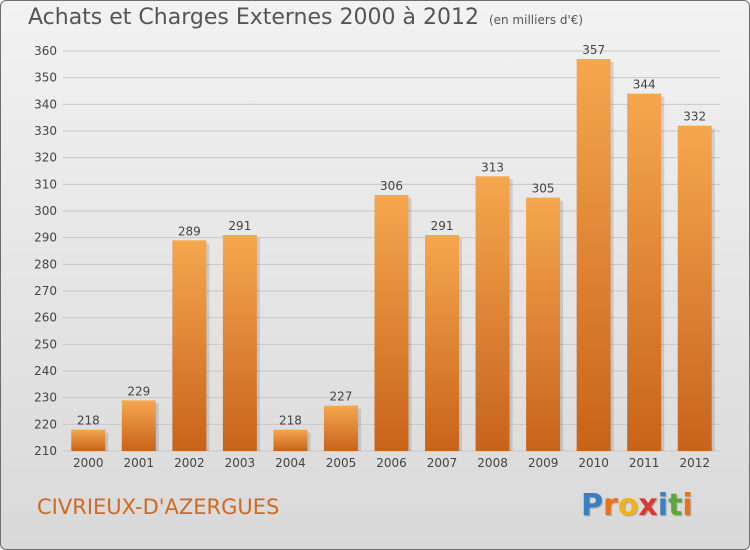  Describe the element at coordinates (45, 291) in the screenshot. I see `y-tick-label: 270` at that location.